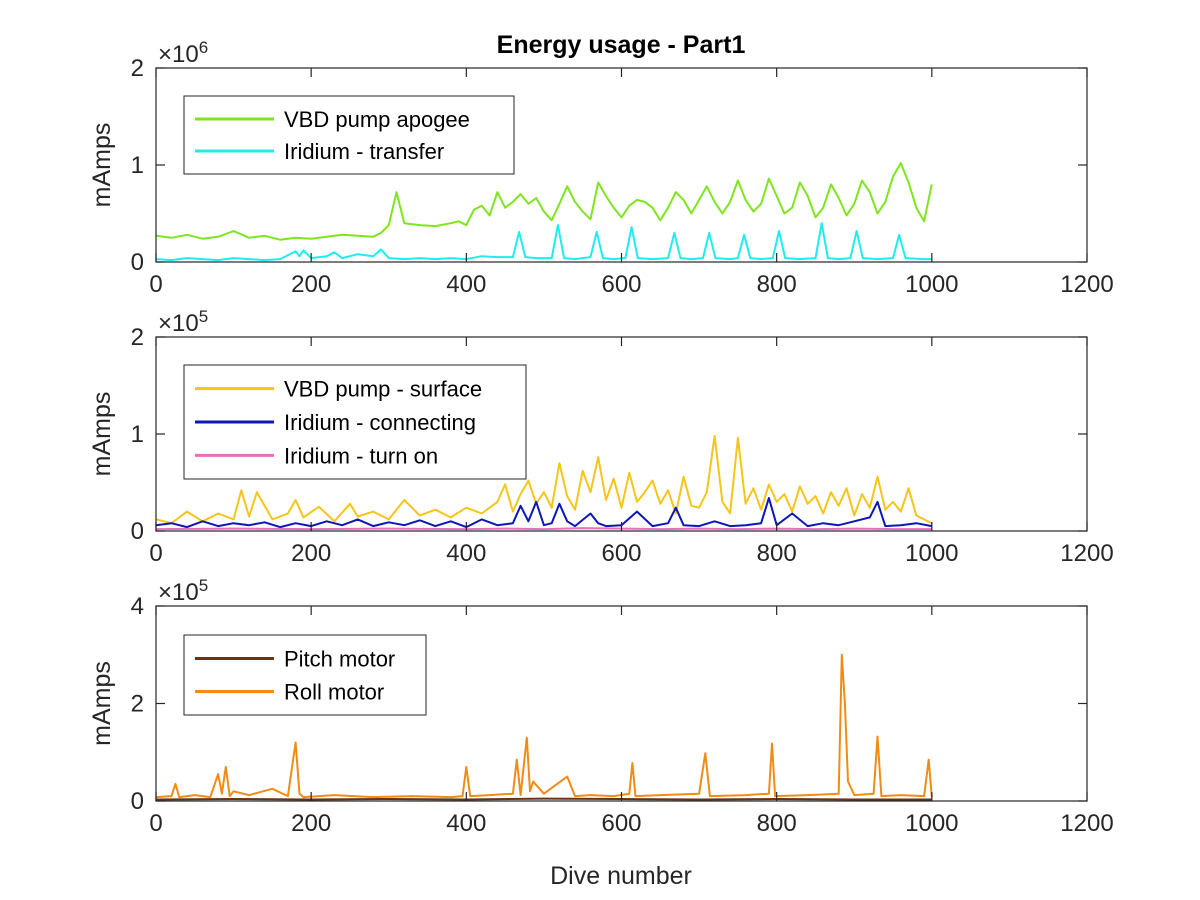 This screenshot has width=1200, height=900. What do you see at coordinates (361, 455) in the screenshot?
I see `legend-entry: Iridium - turn on` at bounding box center [361, 455].